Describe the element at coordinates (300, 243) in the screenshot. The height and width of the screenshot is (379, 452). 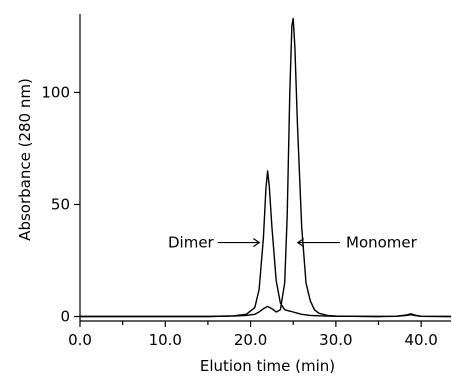
I see `annotation-monomer-arrowhead` at that location.